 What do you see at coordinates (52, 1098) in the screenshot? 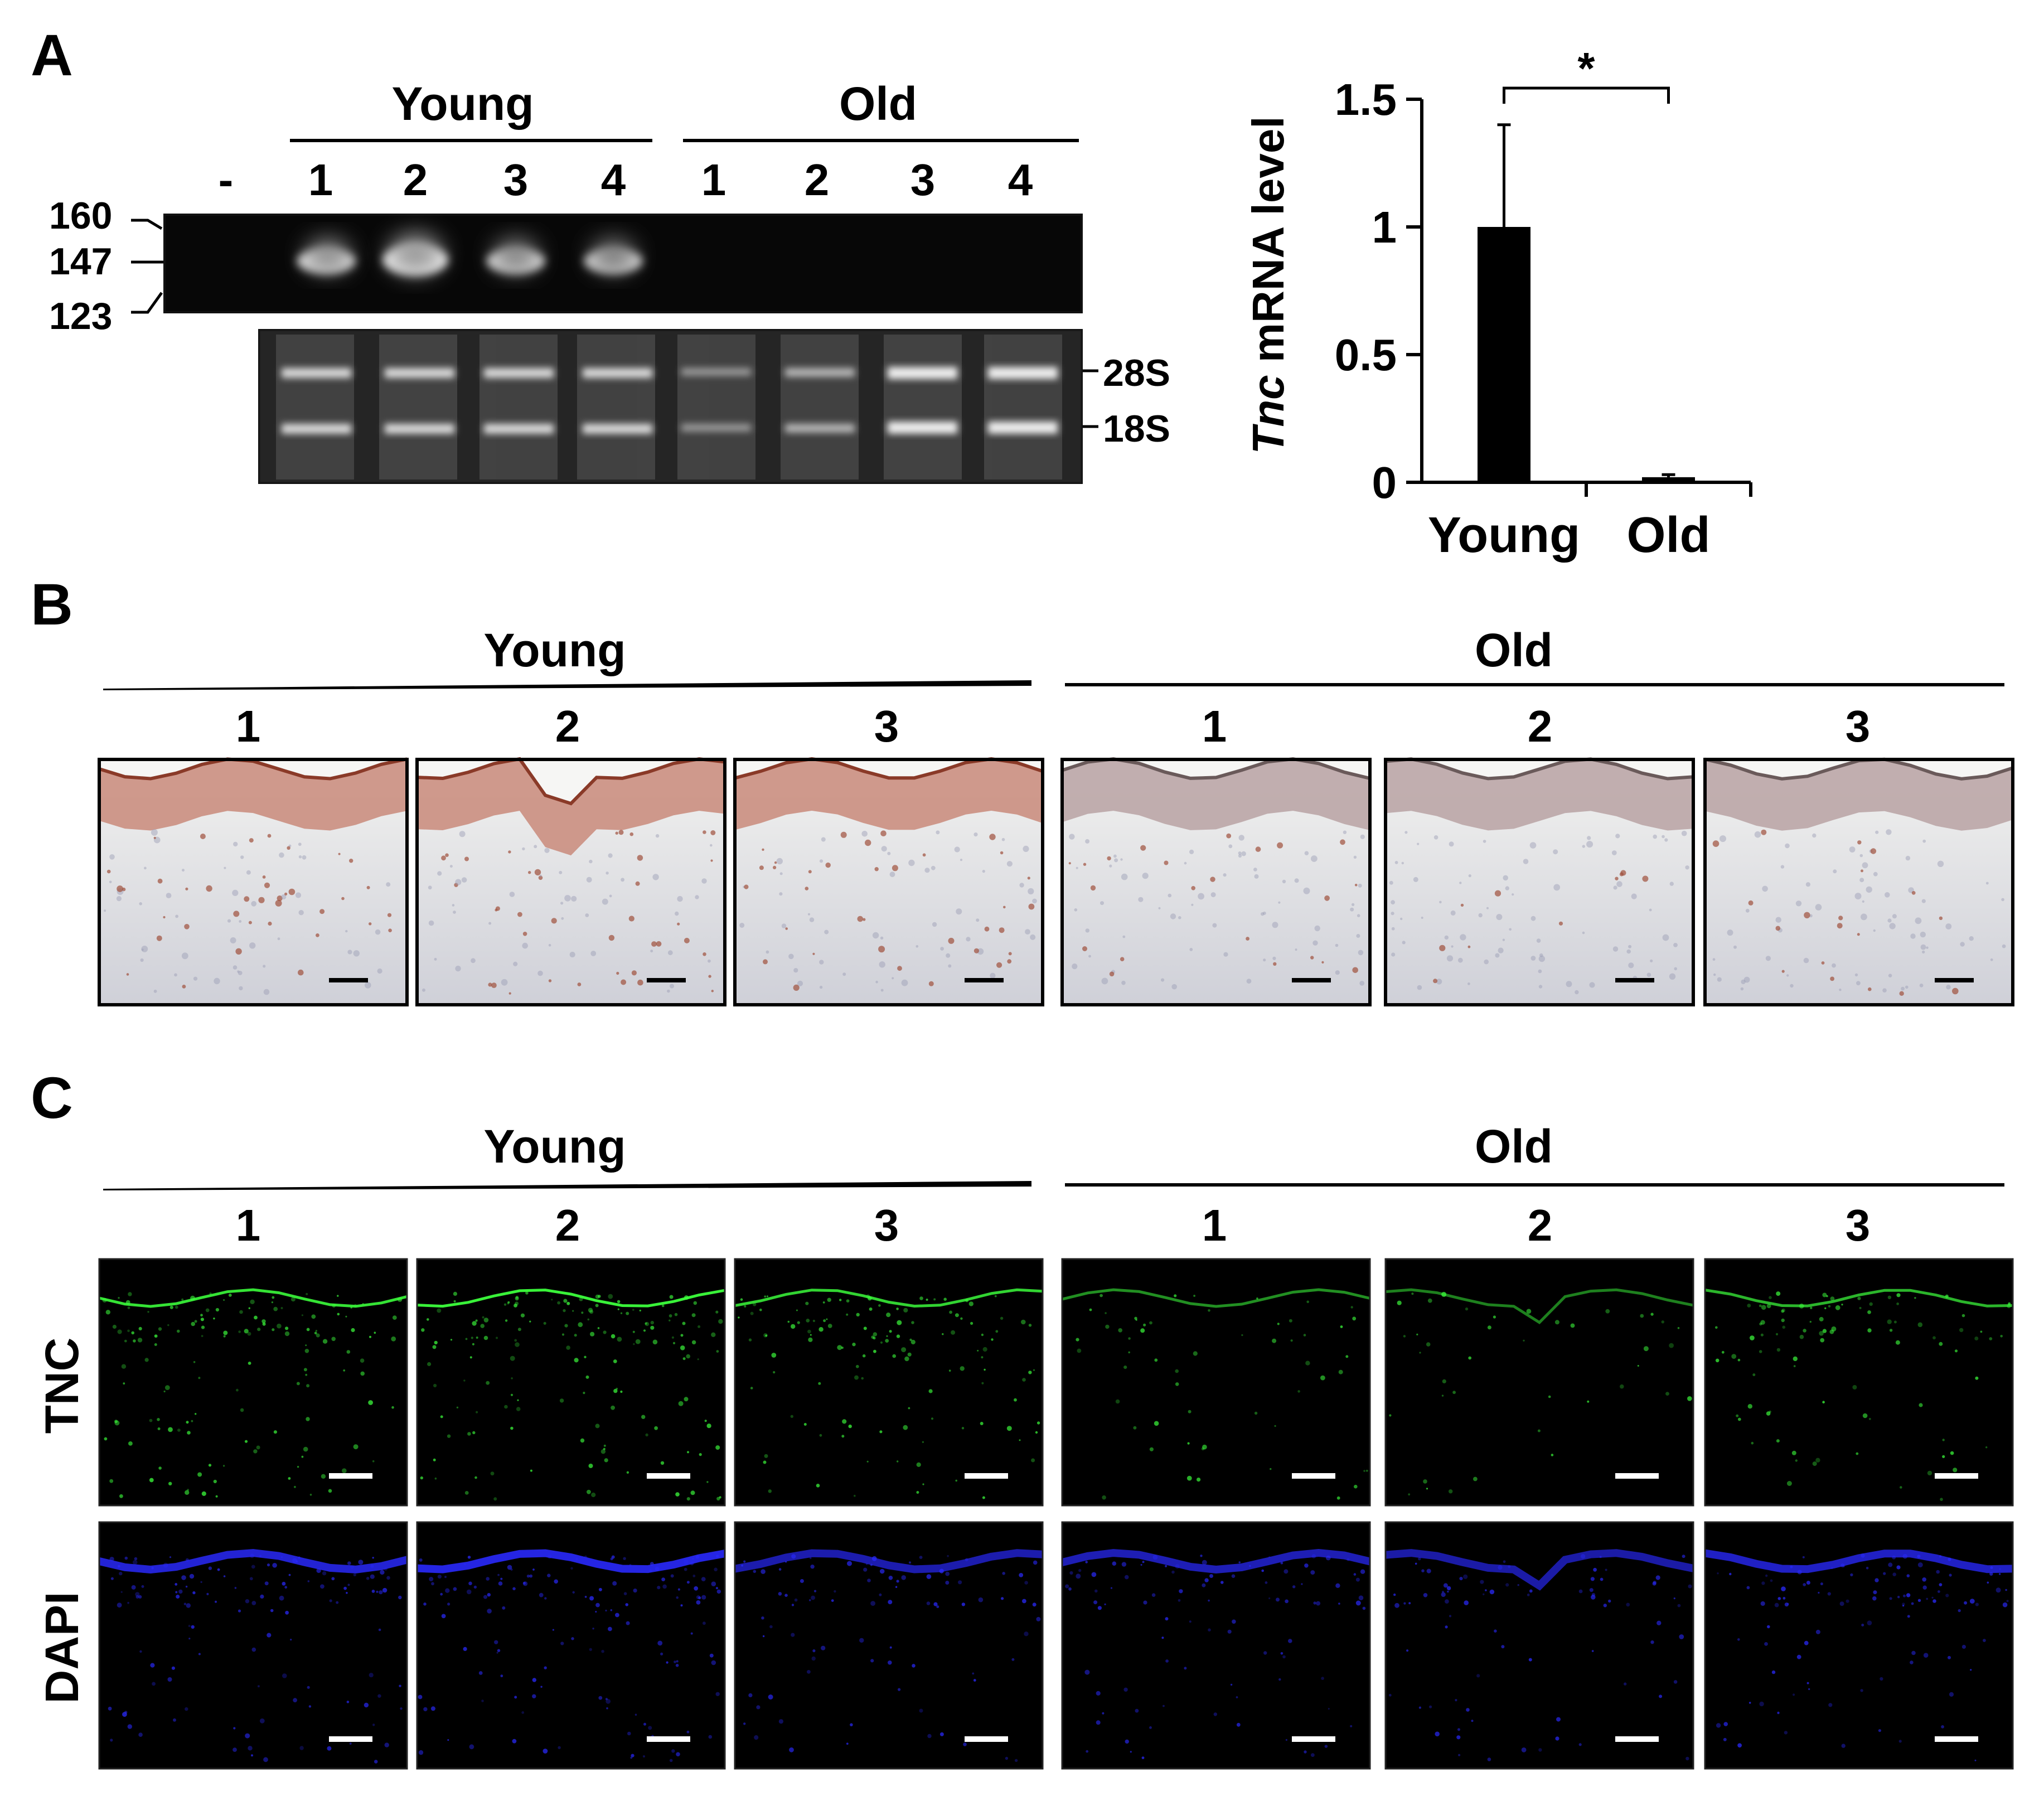
I see `panel-letter-c: C` at bounding box center [52, 1098].